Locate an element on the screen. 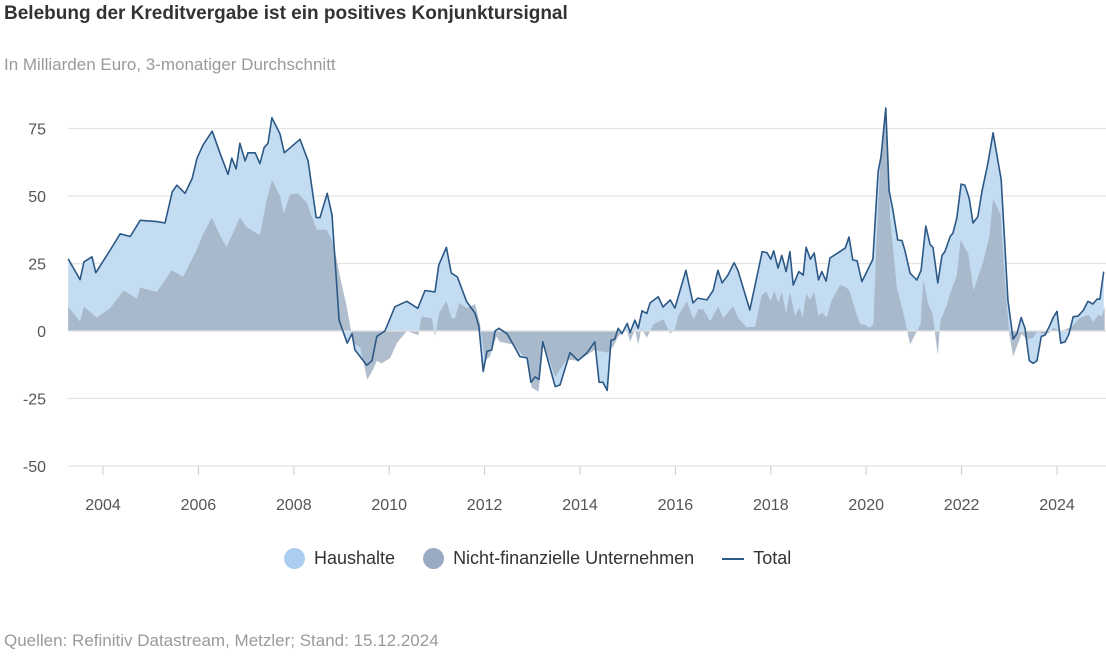 The width and height of the screenshot is (1106, 660). y-tick-label: 75 is located at coordinates (37, 130).